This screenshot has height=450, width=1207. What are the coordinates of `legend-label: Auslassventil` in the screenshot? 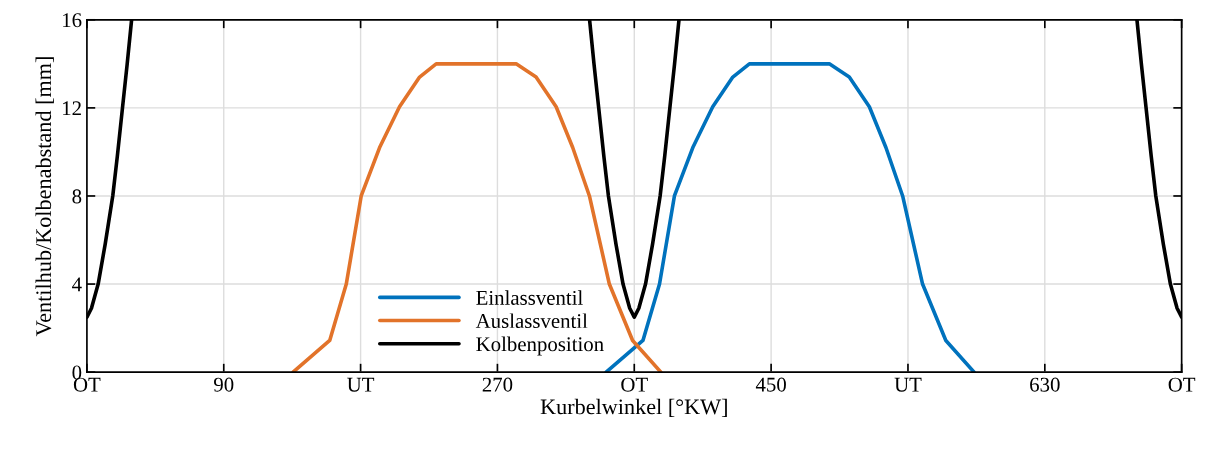 It's located at (531, 321).